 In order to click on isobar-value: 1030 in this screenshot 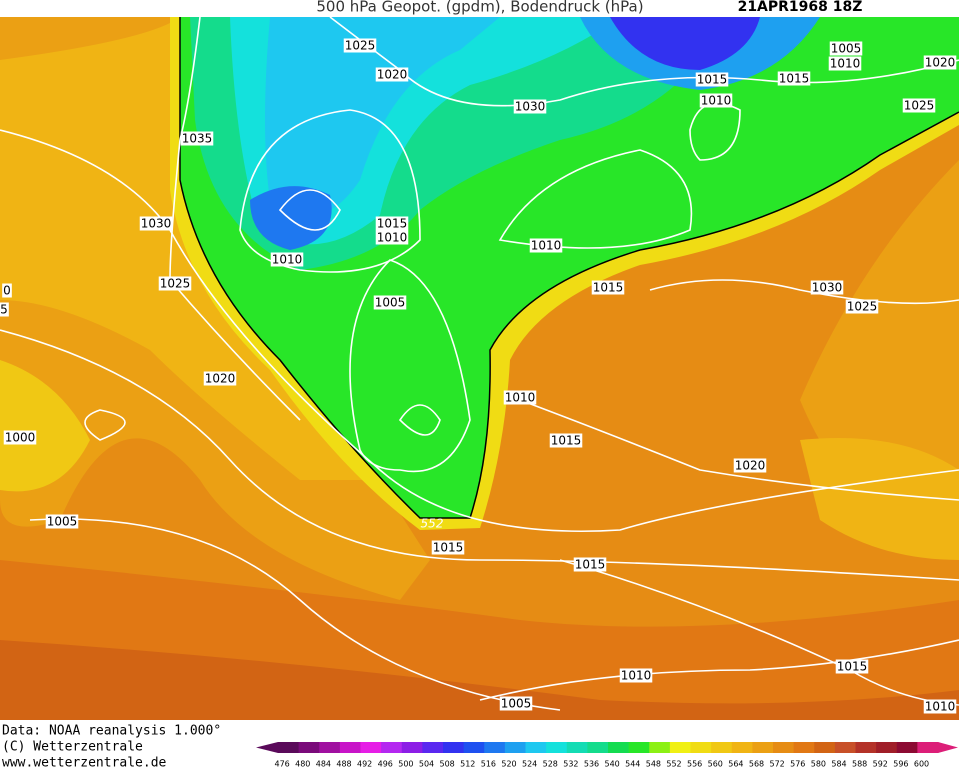, I will do `click(827, 288)`.